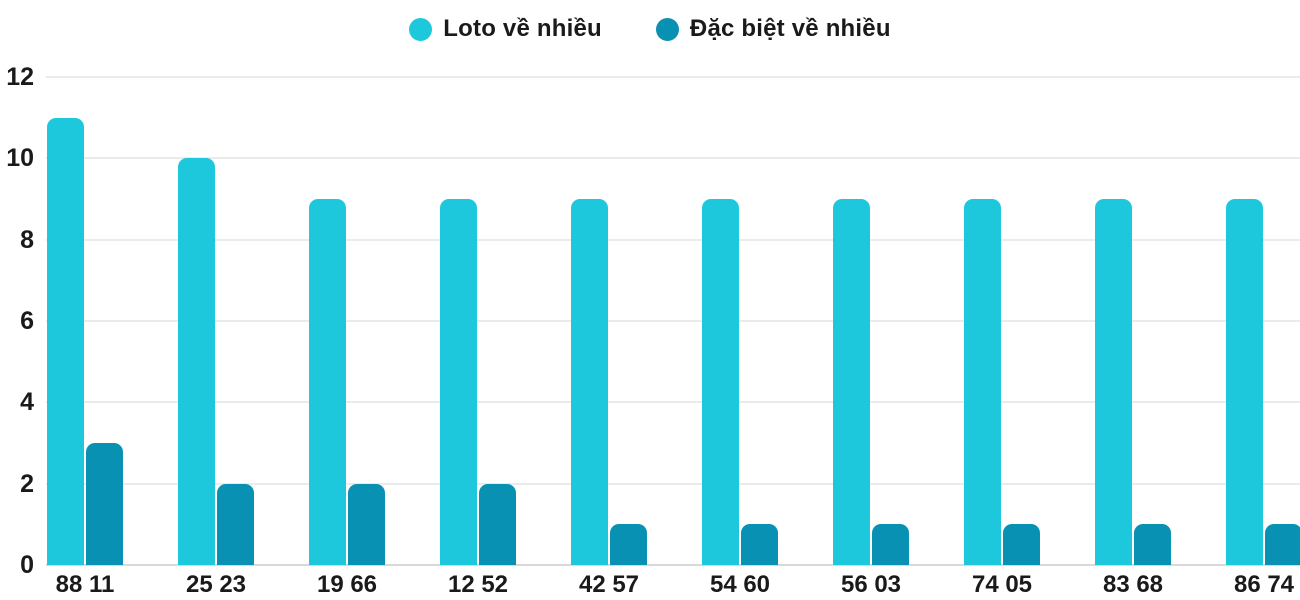  I want to click on y-tick-label: 10, so click(20, 158).